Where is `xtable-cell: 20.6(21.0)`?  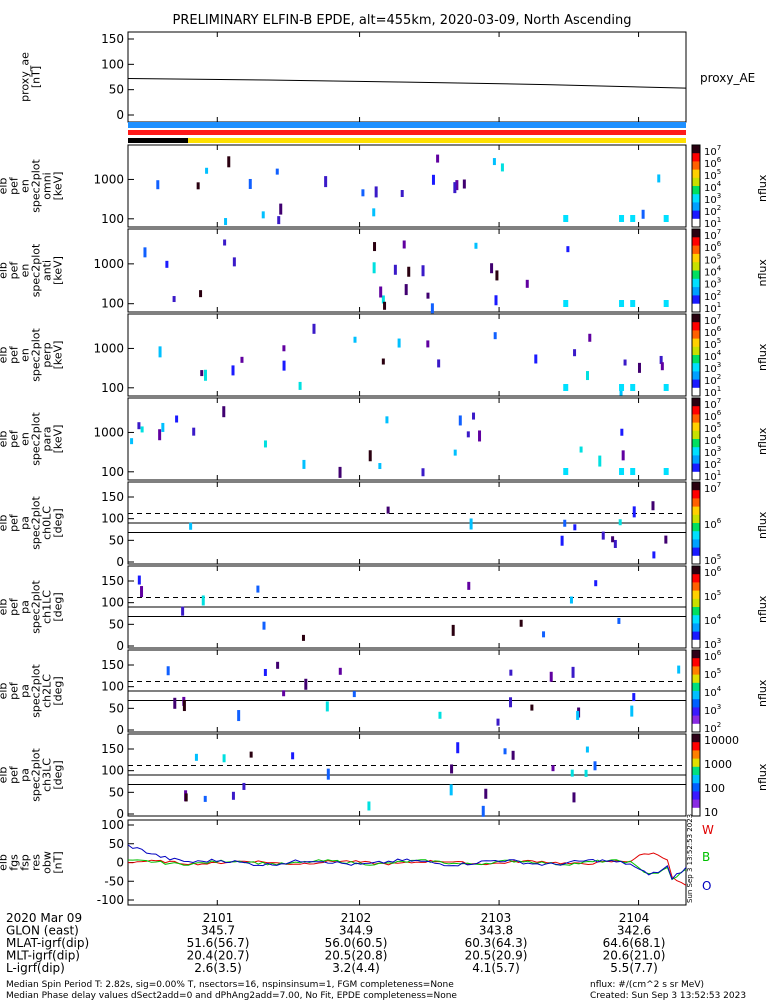 xtable-cell: 20.6(21.0) is located at coordinates (634, 956).